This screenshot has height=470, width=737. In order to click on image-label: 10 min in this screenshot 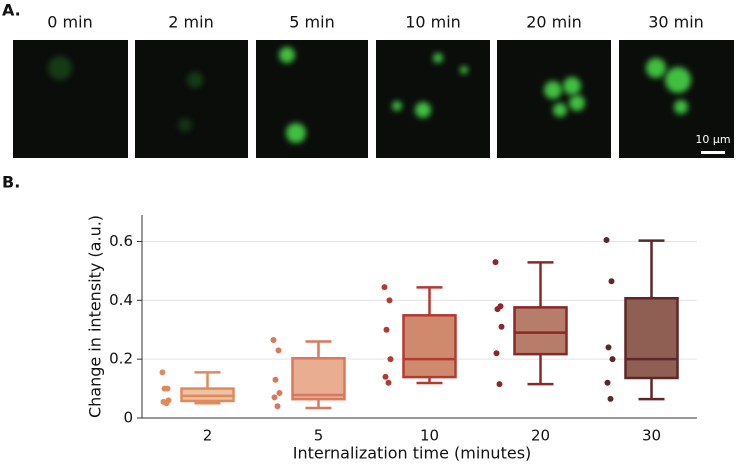, I will do `click(433, 22)`.